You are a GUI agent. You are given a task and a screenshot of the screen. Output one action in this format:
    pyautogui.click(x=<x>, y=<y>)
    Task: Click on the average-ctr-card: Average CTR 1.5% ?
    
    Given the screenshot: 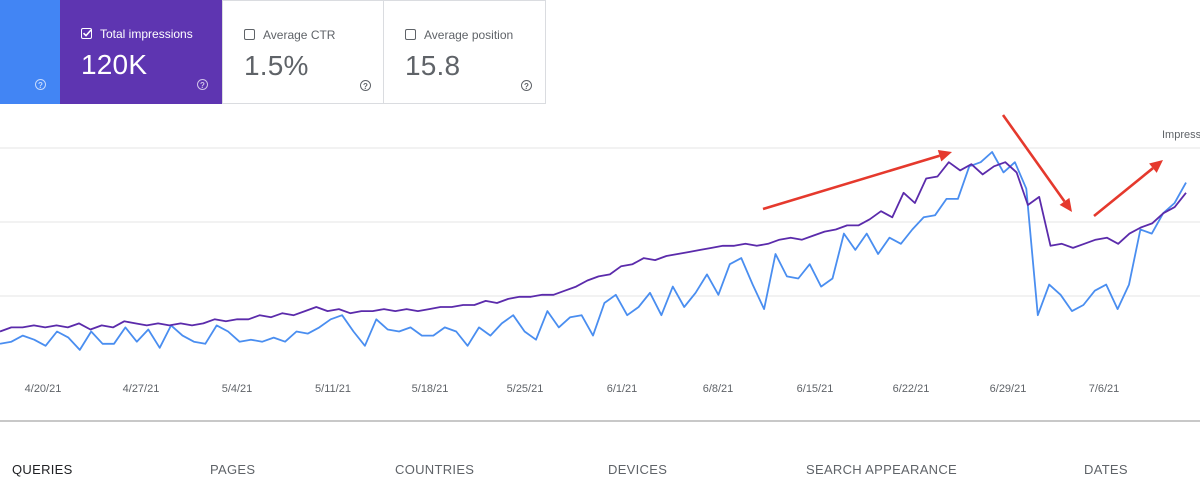 What is the action you would take?
    pyautogui.click(x=303, y=52)
    